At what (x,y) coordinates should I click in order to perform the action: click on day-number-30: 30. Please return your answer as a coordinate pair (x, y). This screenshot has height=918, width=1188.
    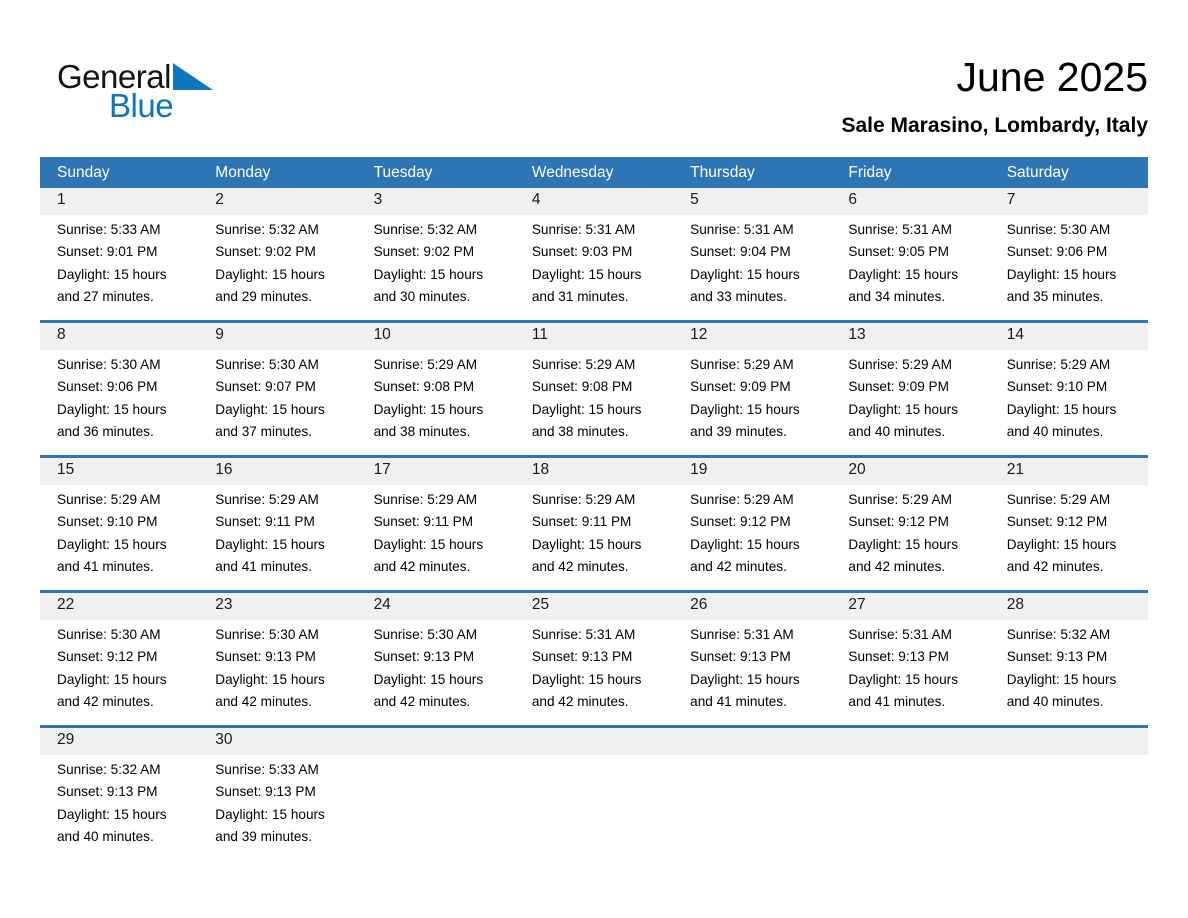
    Looking at the image, I should click on (224, 739).